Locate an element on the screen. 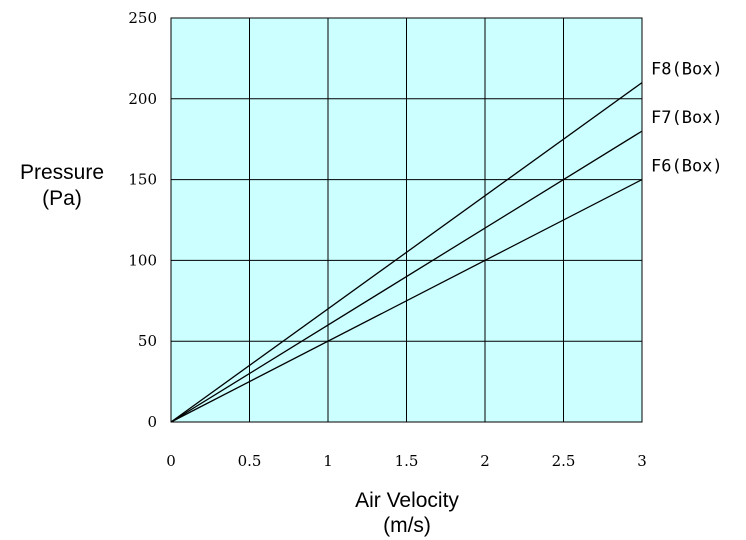  y-tick-labels: 0 50 100 150 200 250 is located at coordinates (142, 220).